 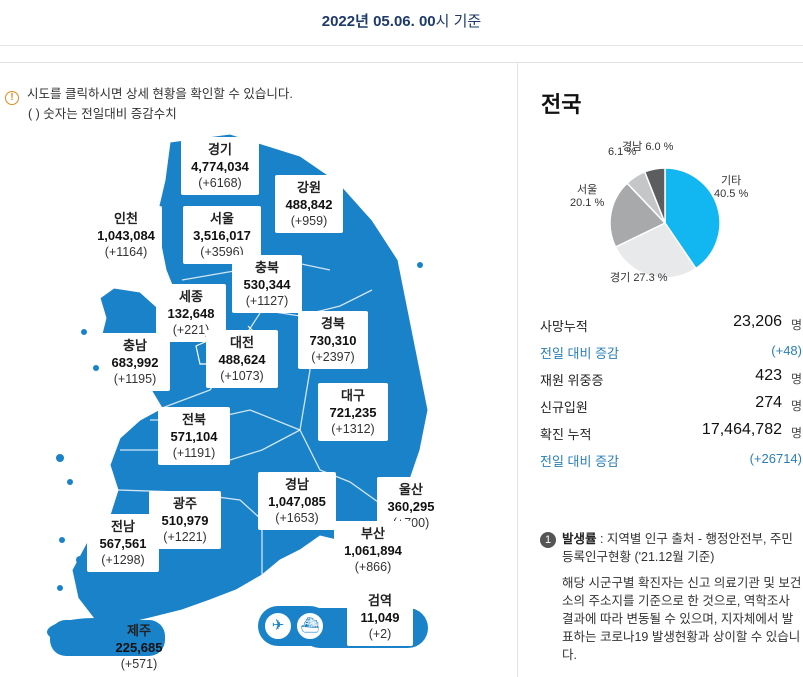 What do you see at coordinates (373, 550) in the screenshot?
I see `region-busan: 부산 1,061,894 (+866)` at bounding box center [373, 550].